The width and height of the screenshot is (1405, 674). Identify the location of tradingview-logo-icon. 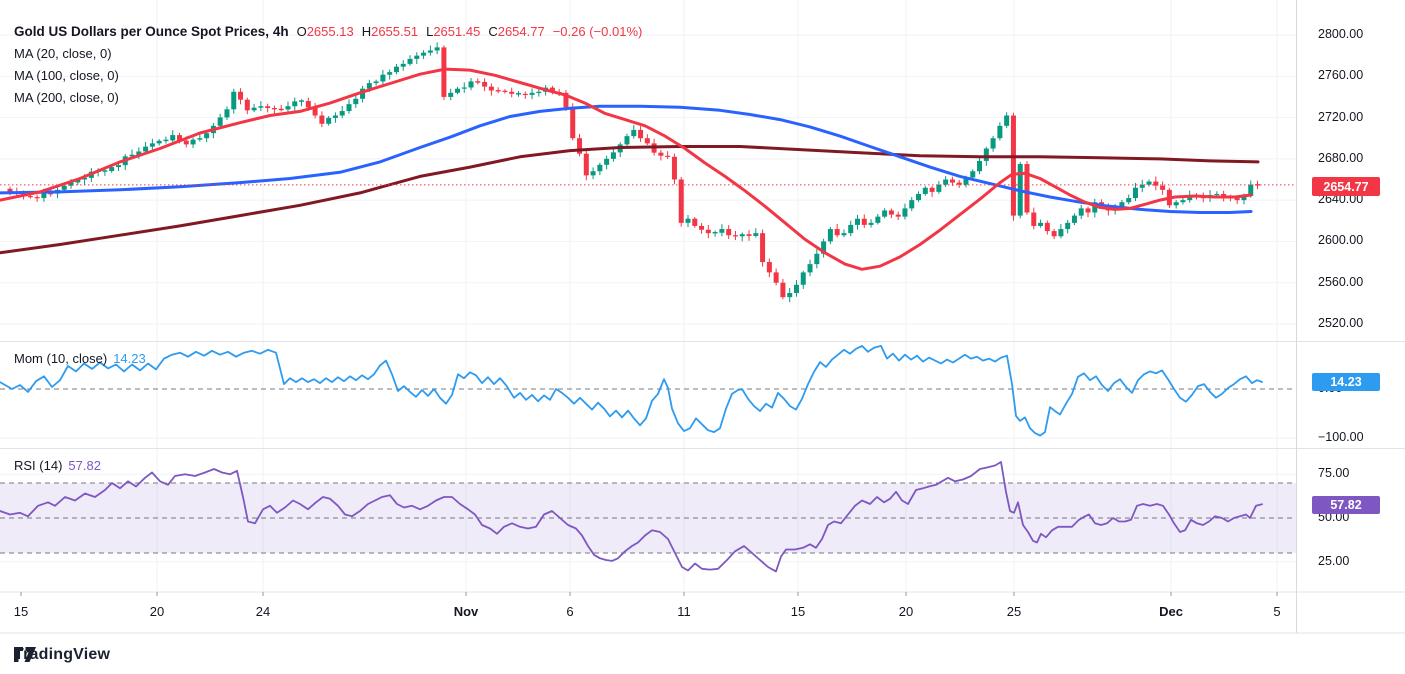
(25, 654).